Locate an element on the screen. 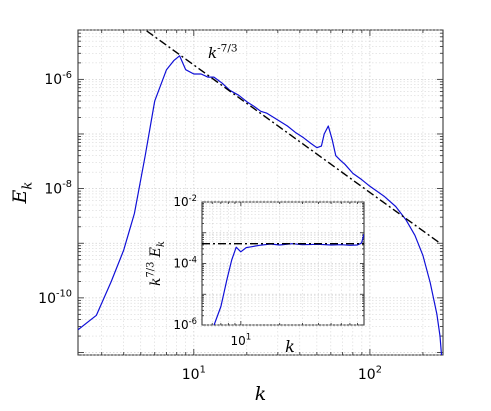 This screenshot has height=411, width=491. x-tick-label: 102 is located at coordinates (370, 374).